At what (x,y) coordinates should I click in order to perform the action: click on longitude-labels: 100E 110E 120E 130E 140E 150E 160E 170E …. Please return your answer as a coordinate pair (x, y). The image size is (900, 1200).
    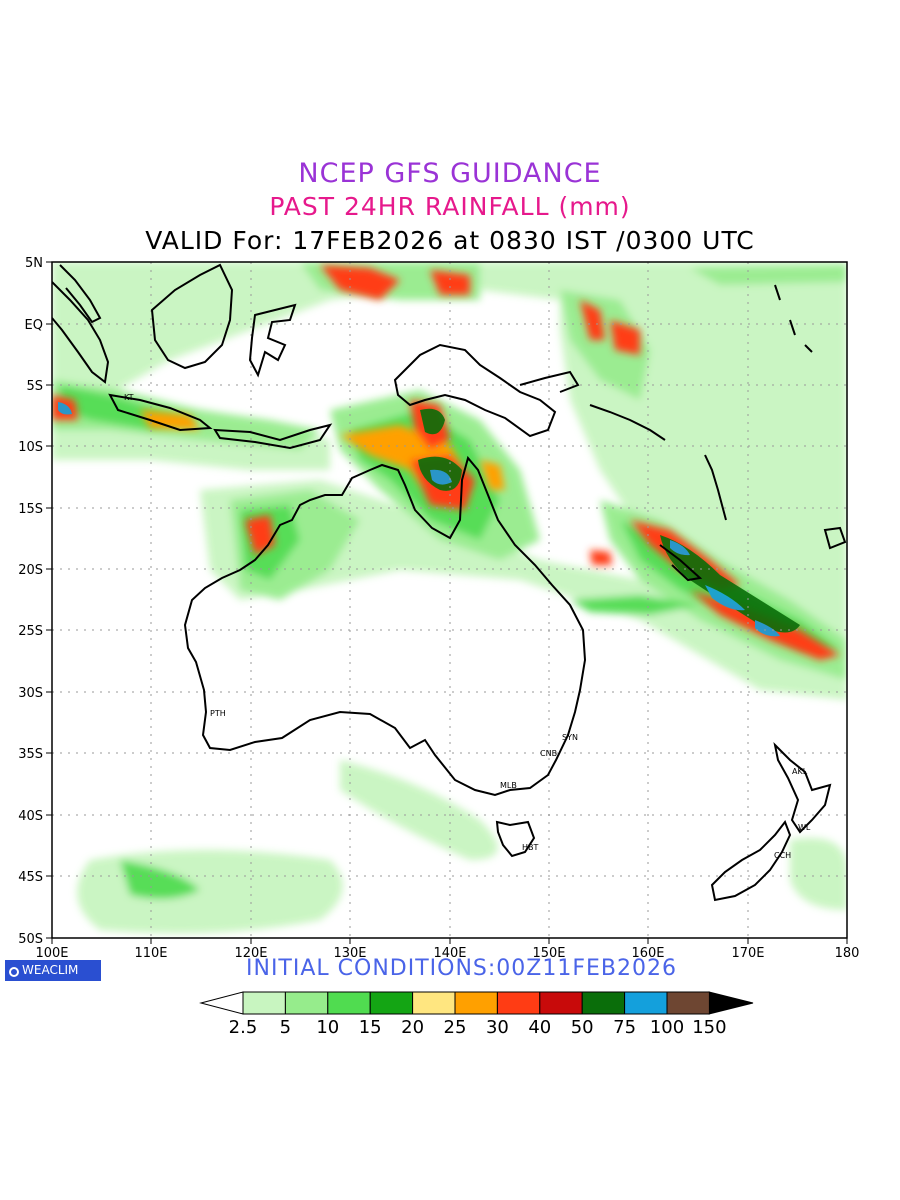
    Looking at the image, I should click on (447, 953).